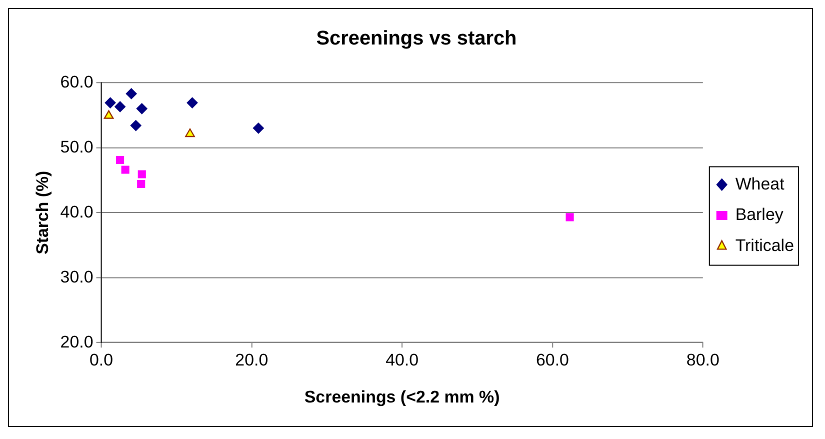 The height and width of the screenshot is (439, 825). Describe the element at coordinates (77, 146) in the screenshot. I see `y-tick-label: 50.0` at that location.